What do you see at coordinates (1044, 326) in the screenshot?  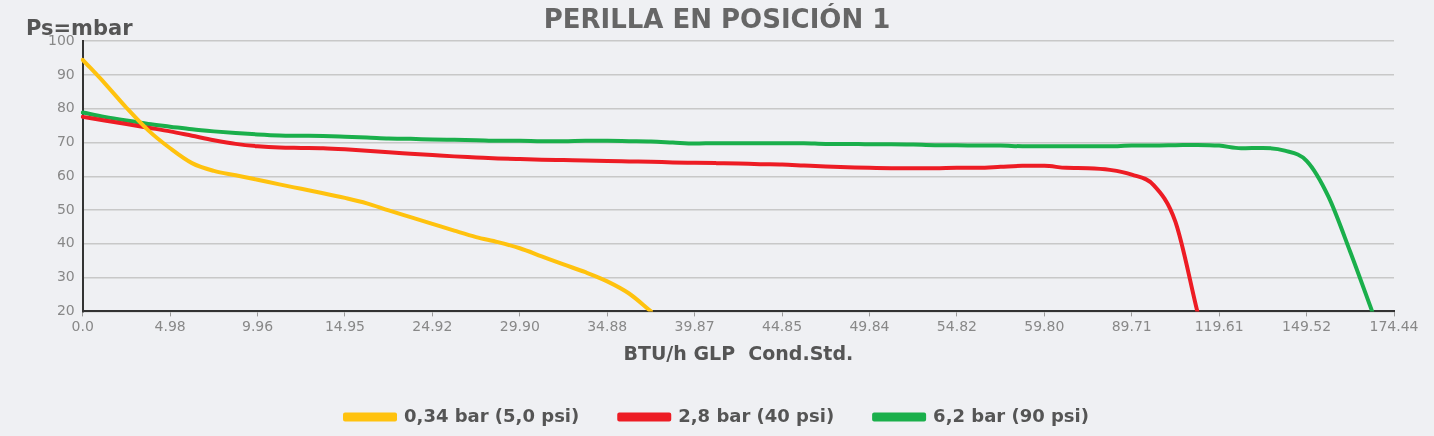 I see `x-tick-label: 59.80` at bounding box center [1044, 326].